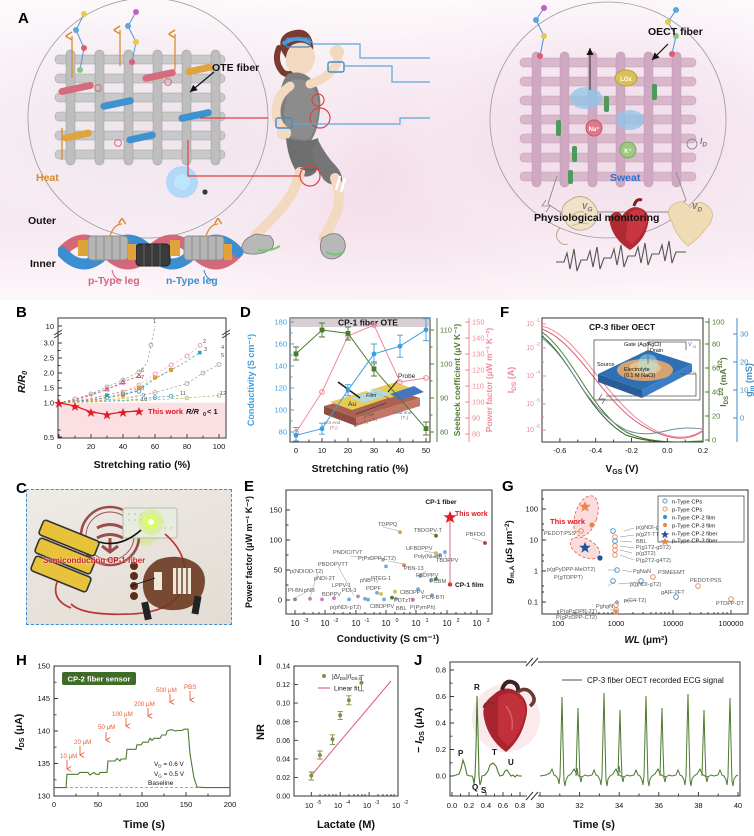 This screenshot has width=754, height=836. What do you see at coordinates (43, 763) in the screenshot?
I see `svg-text: 135` at bounding box center [43, 763].